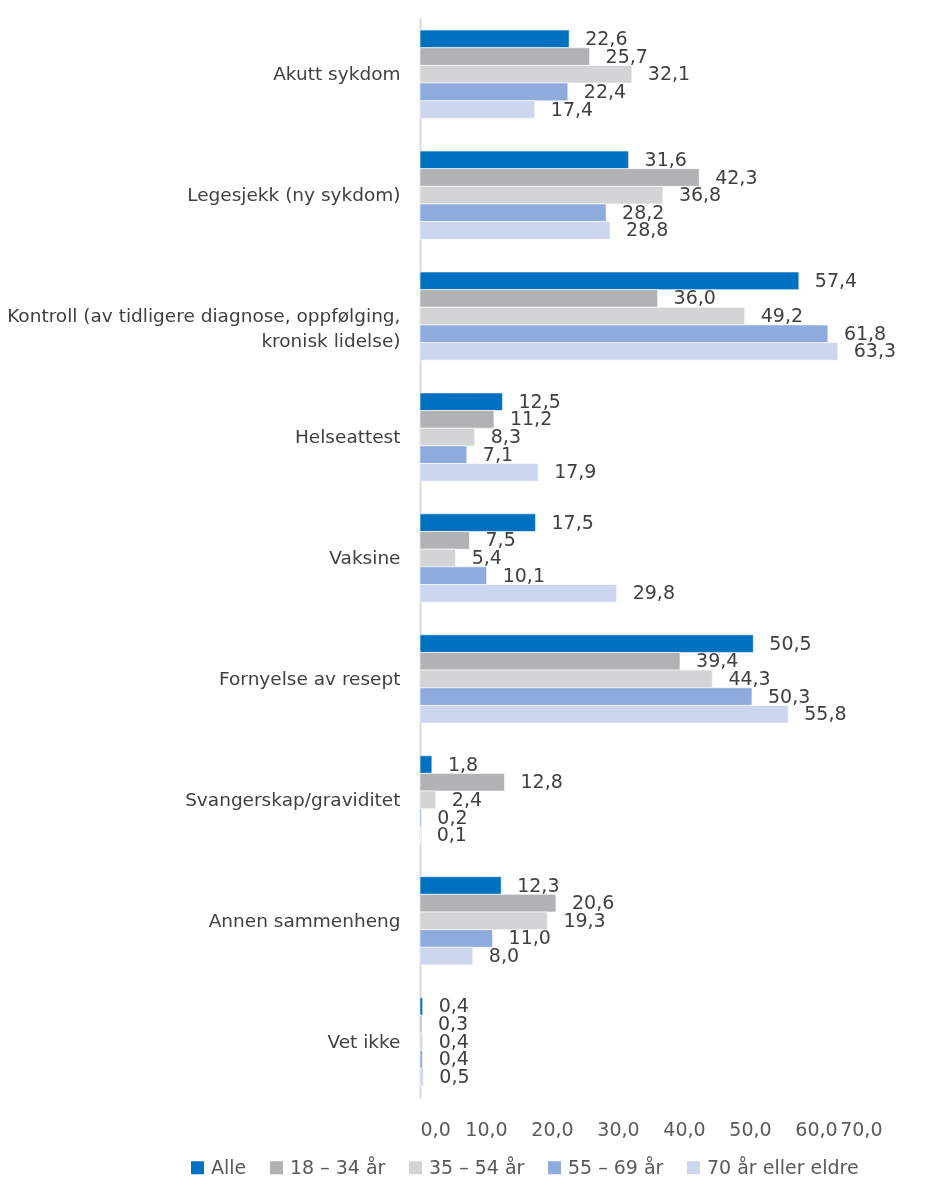 This screenshot has height=1191, width=925. Describe the element at coordinates (347, 437) in the screenshot. I see `y-tick-label: Helseattest` at that location.